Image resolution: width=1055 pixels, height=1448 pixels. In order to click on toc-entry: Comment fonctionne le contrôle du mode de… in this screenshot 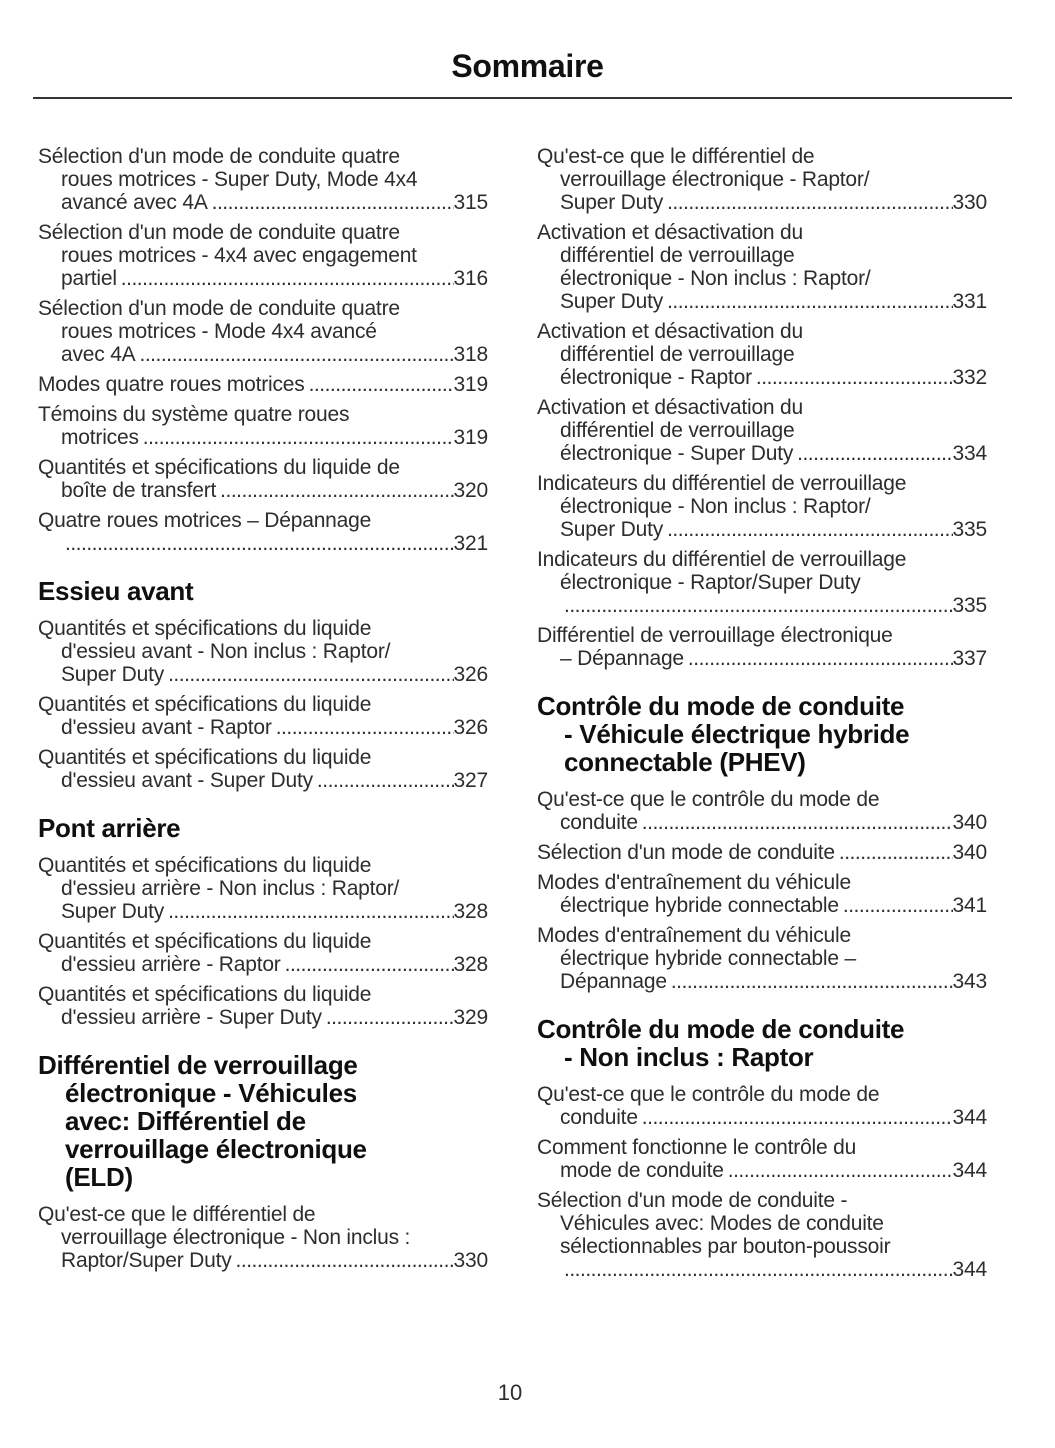, I will do `click(762, 1159)`.